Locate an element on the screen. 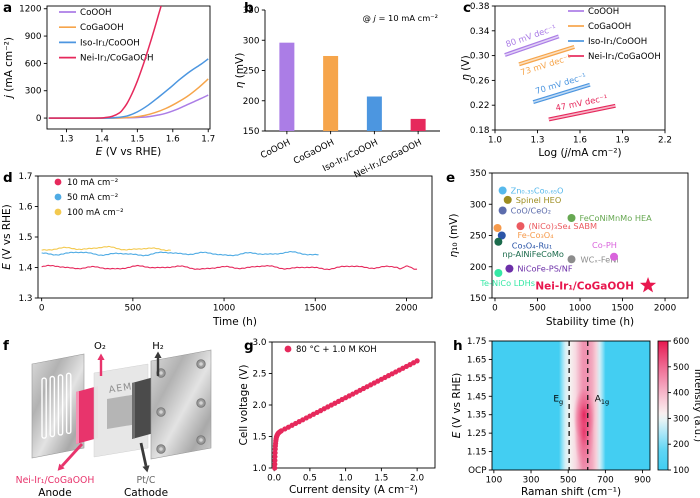  panel-b-letter: b is located at coordinates (249, 8).